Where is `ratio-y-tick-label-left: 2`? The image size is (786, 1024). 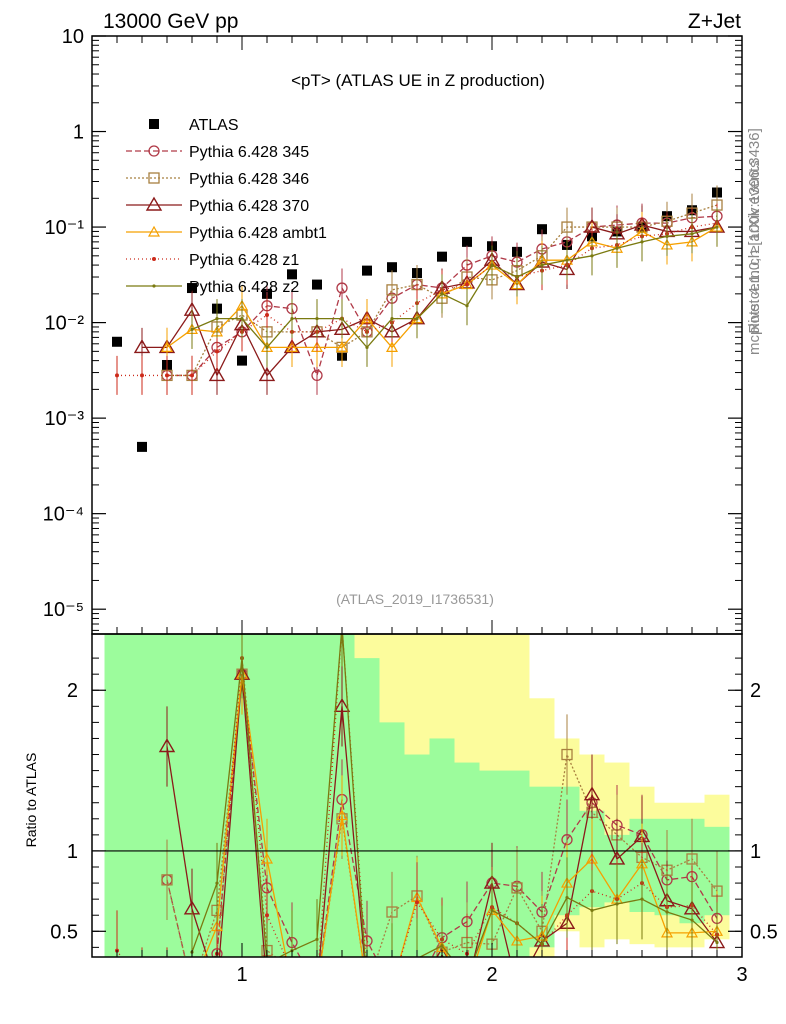 ratio-y-tick-label-left: 2 is located at coordinates (72, 691).